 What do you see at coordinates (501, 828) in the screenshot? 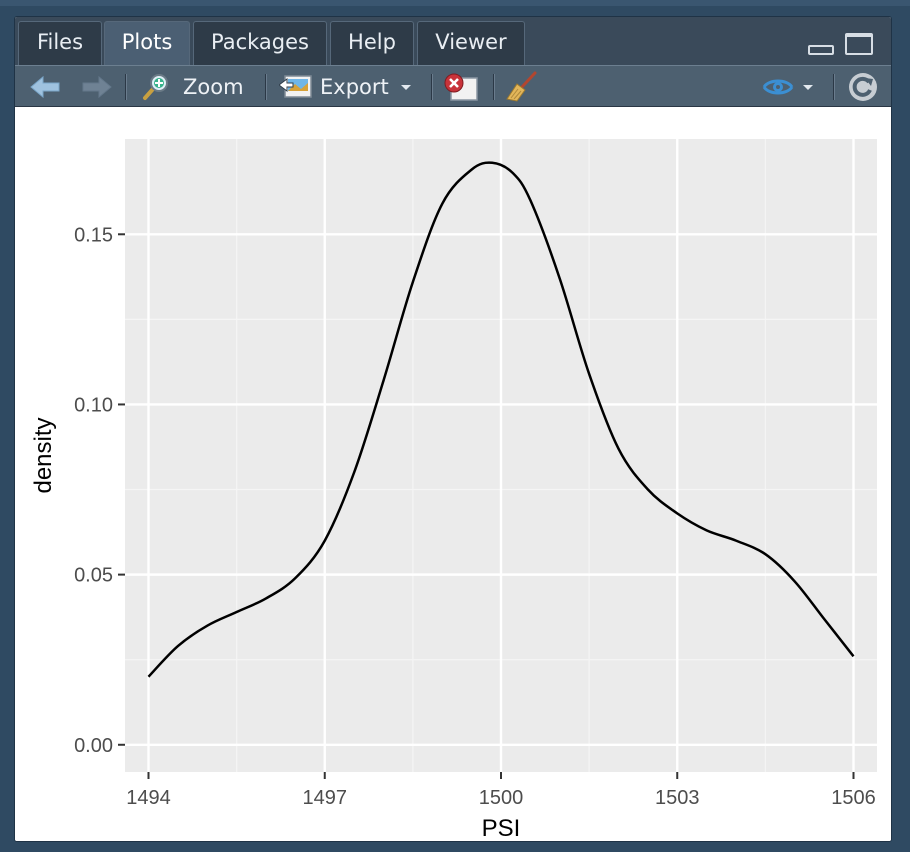
I see `x-axis-title: PSI` at bounding box center [501, 828].